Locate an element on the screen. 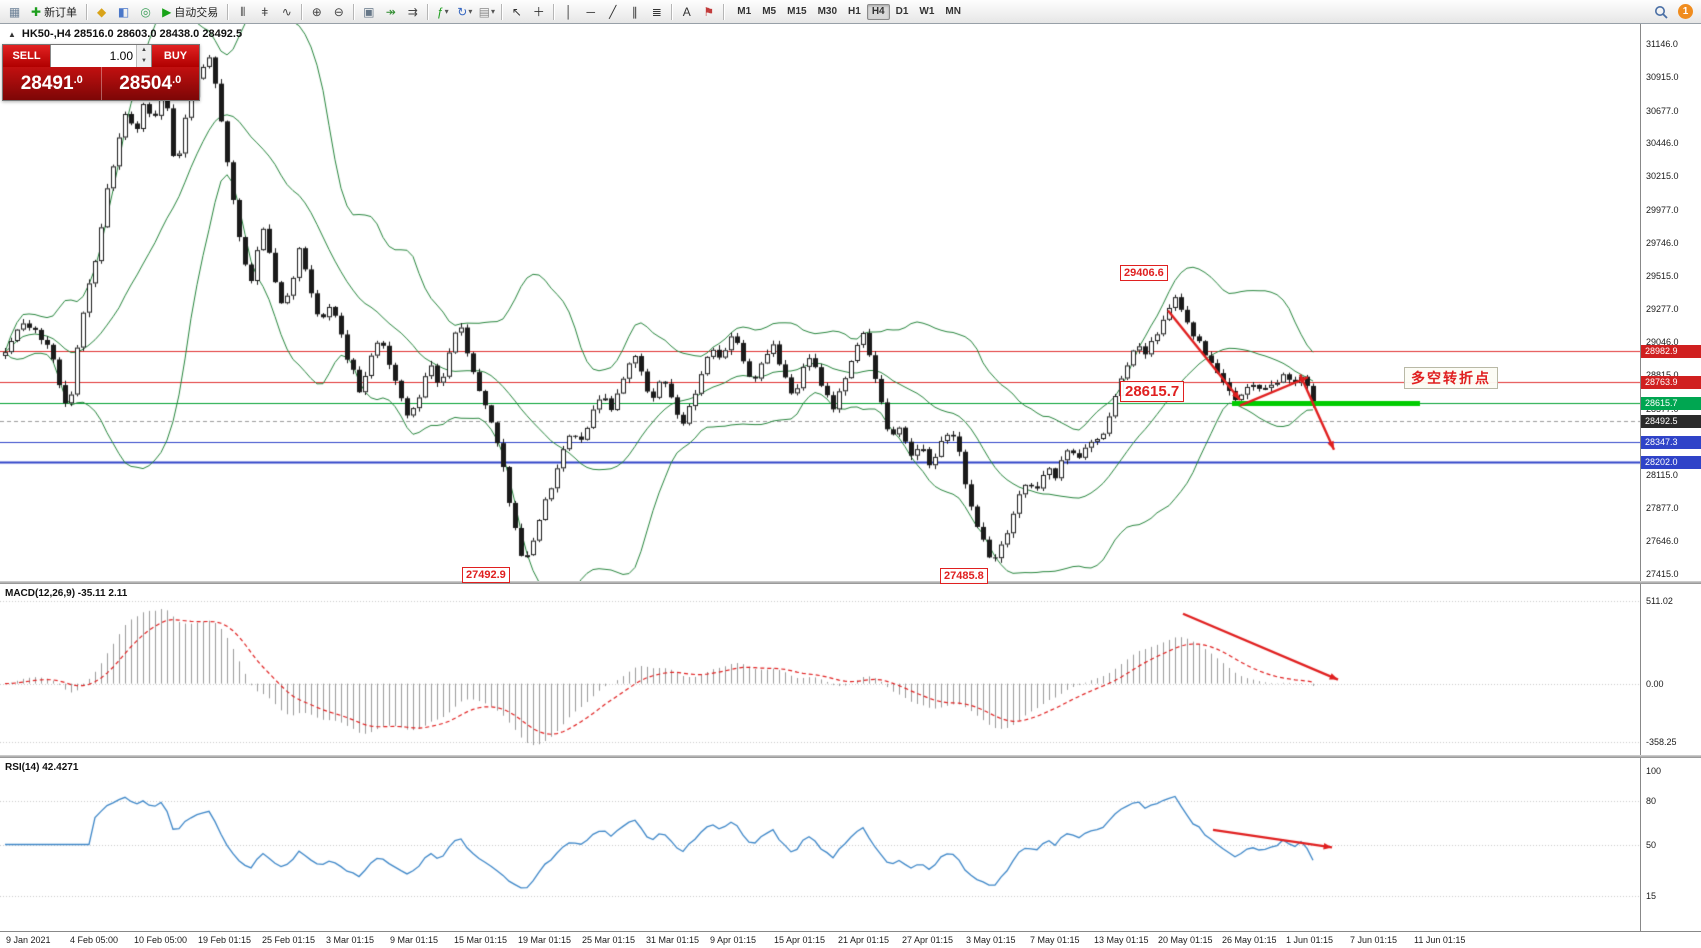 Image resolution: width=1701 pixels, height=948 pixels. volume-input is located at coordinates (93, 56).